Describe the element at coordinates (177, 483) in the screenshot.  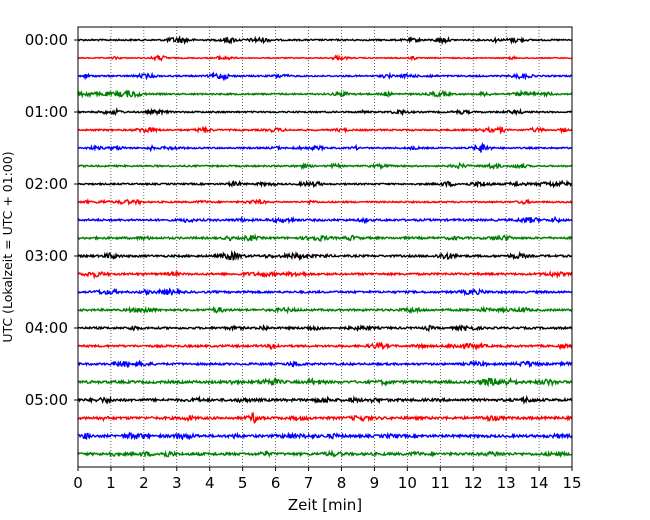
I see `x-tick-label: 3` at that location.